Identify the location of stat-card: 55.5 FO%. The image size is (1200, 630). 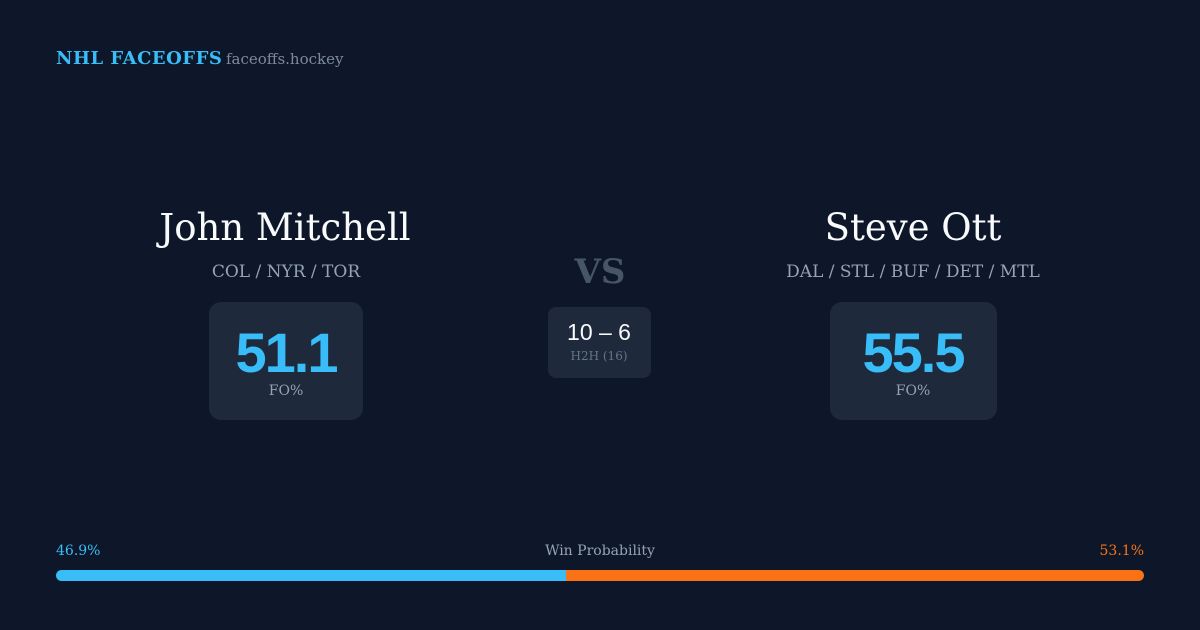
(913, 361).